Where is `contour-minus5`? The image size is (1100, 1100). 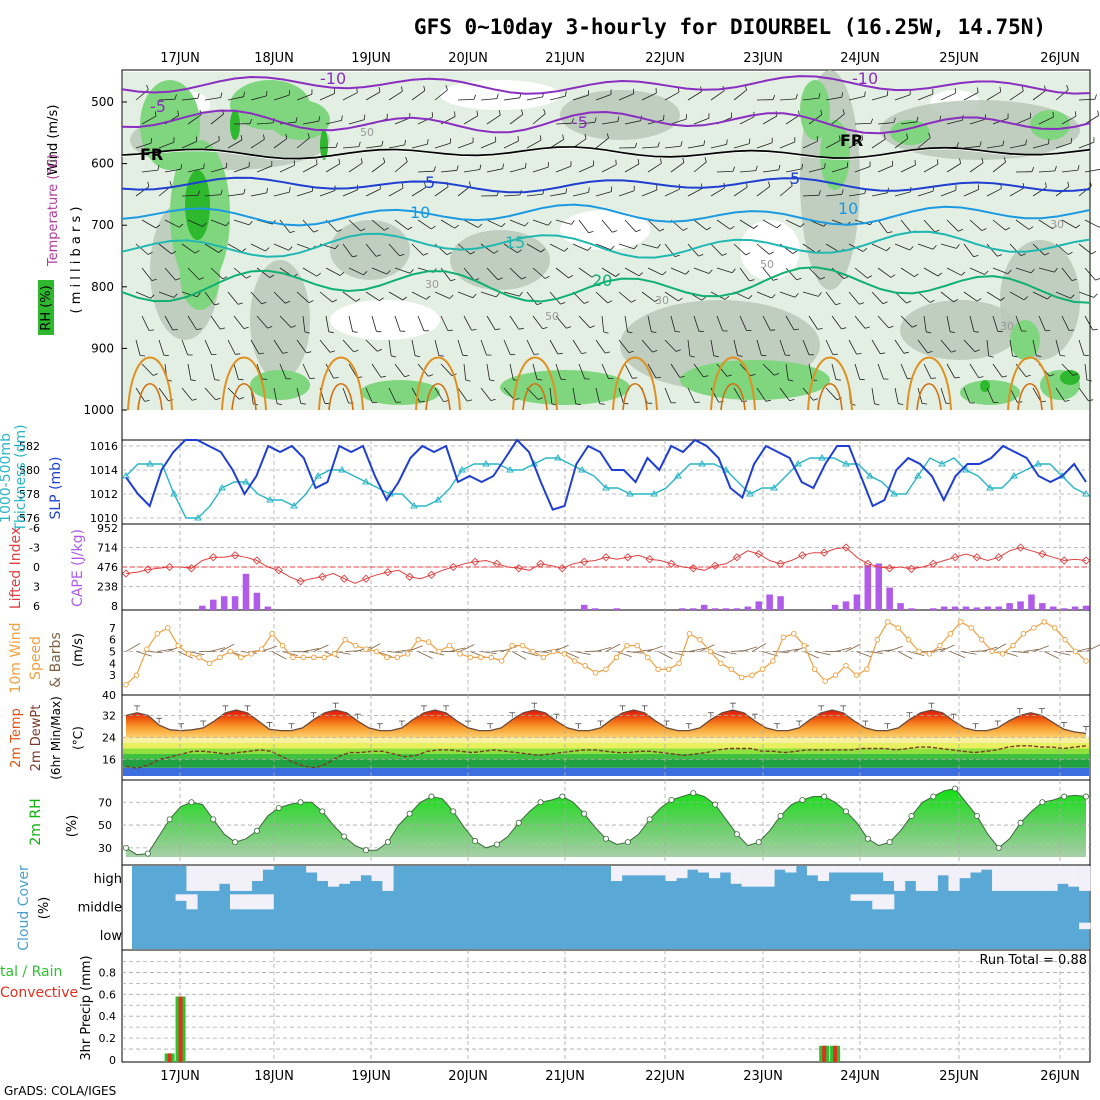 contour-minus5 is located at coordinates (606, 122).